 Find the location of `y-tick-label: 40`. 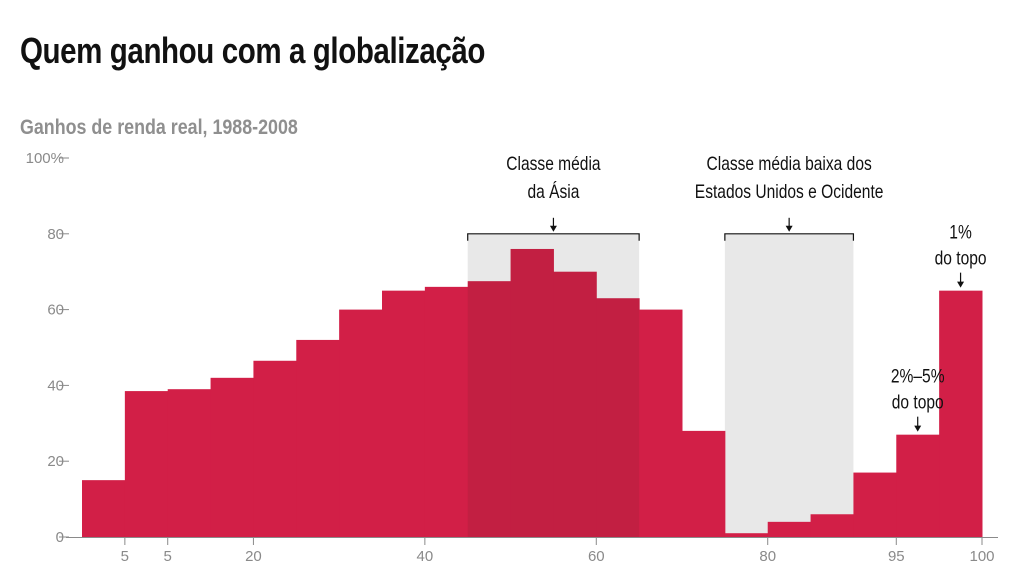

y-tick-label: 40 is located at coordinates (55, 385).